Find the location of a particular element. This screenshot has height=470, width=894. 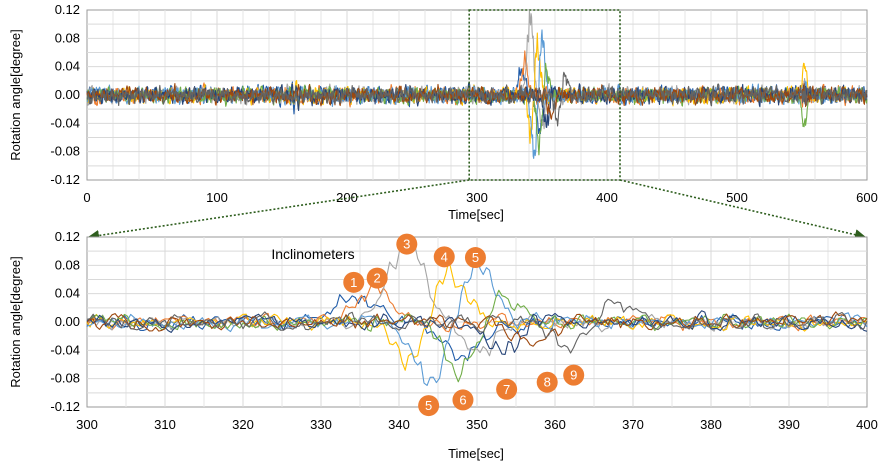

bot-x-tick-label: 330 is located at coordinates (321, 424).